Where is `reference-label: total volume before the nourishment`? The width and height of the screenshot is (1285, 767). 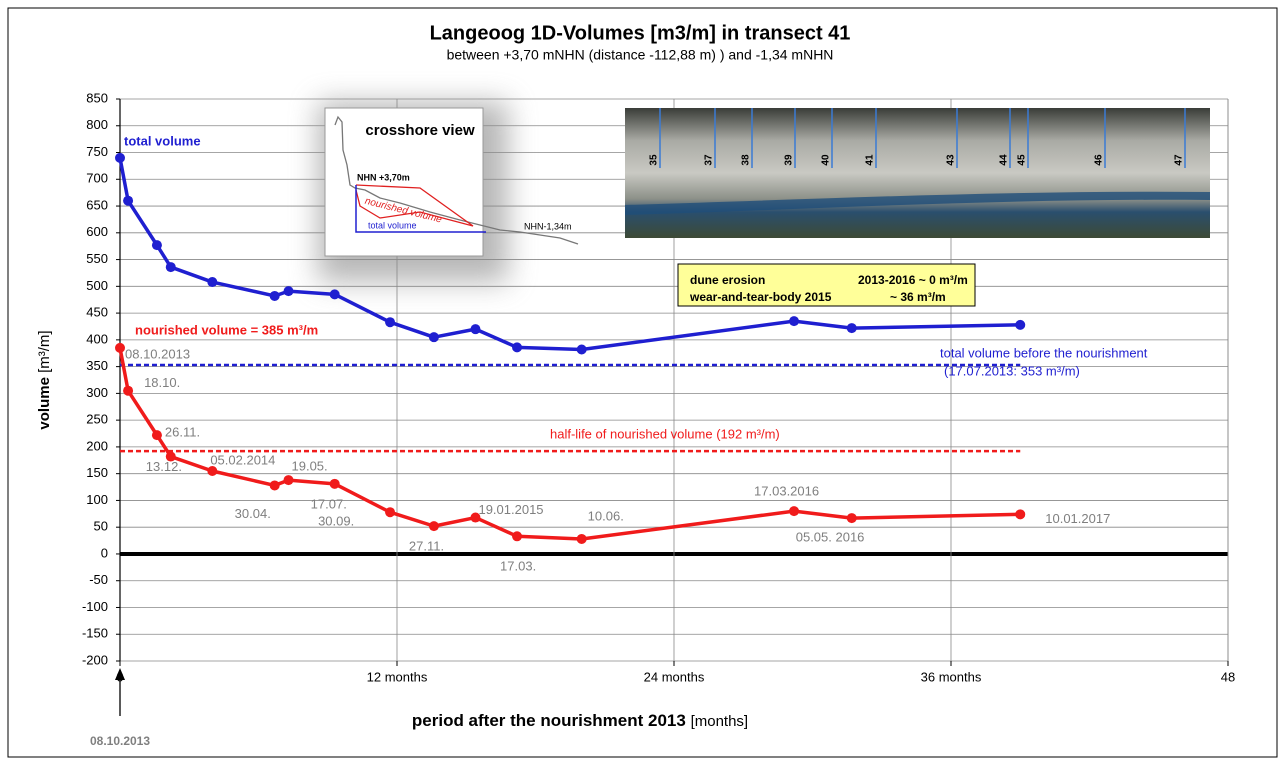
reference-label: total volume before the nourishment is located at coordinates (1044, 352).